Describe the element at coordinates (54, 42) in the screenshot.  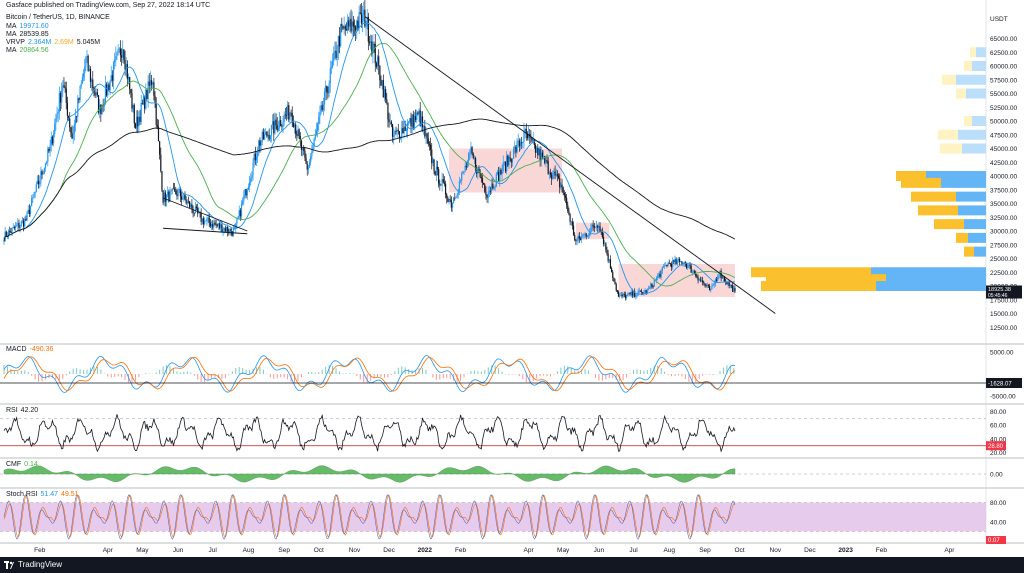
I see `legend-vrvp: VRVP 2.364M 2.69M 5.045M` at that location.